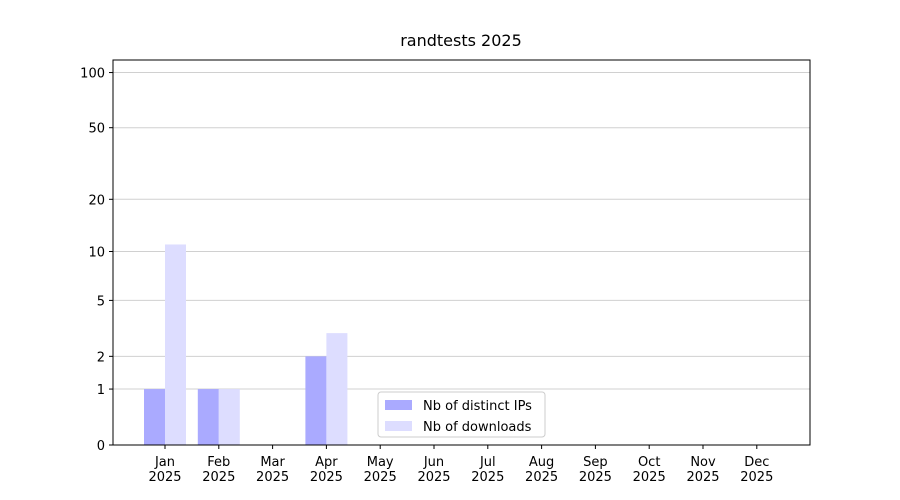 This screenshot has width=900, height=500. What do you see at coordinates (477, 406) in the screenshot?
I see `legend-label: Nb of distinct IPs` at bounding box center [477, 406].